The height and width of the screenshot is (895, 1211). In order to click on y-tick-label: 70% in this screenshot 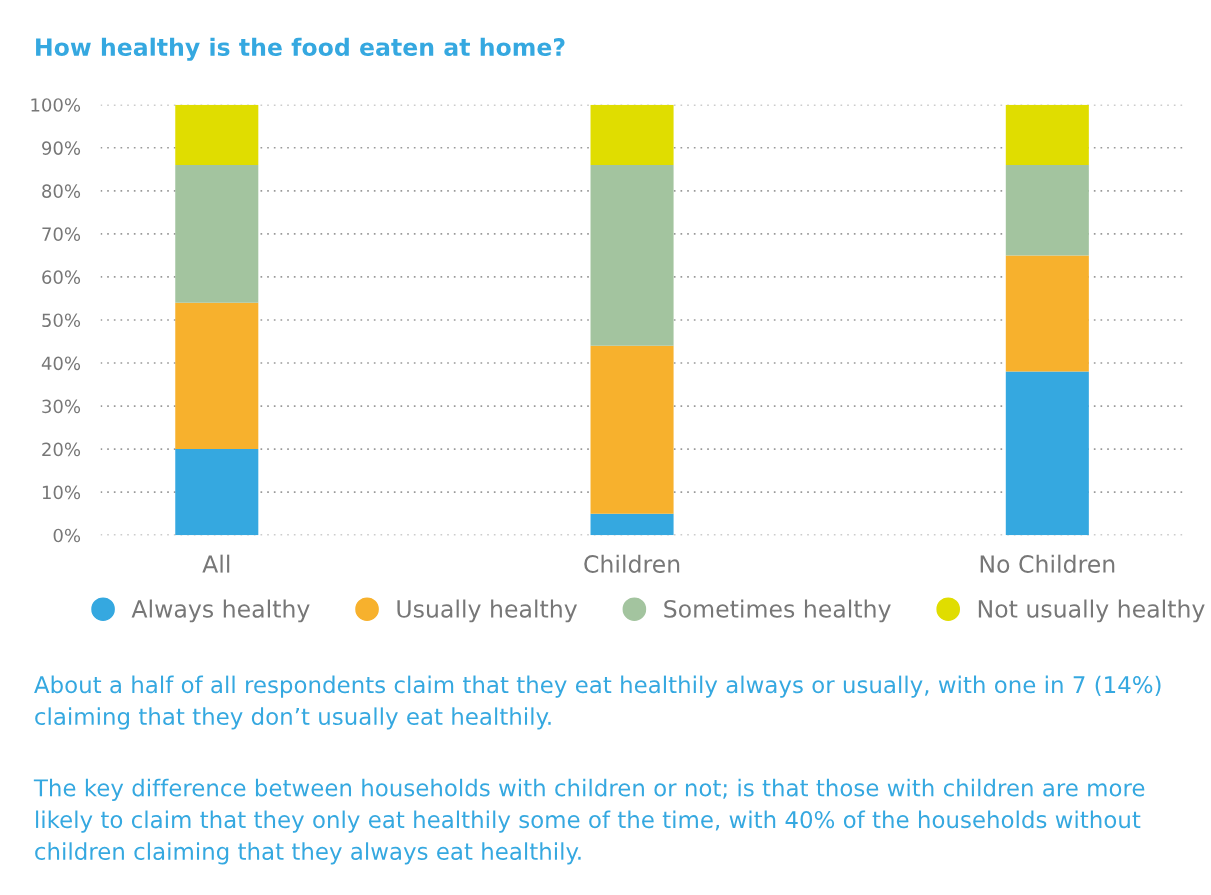, I will do `click(61, 234)`.